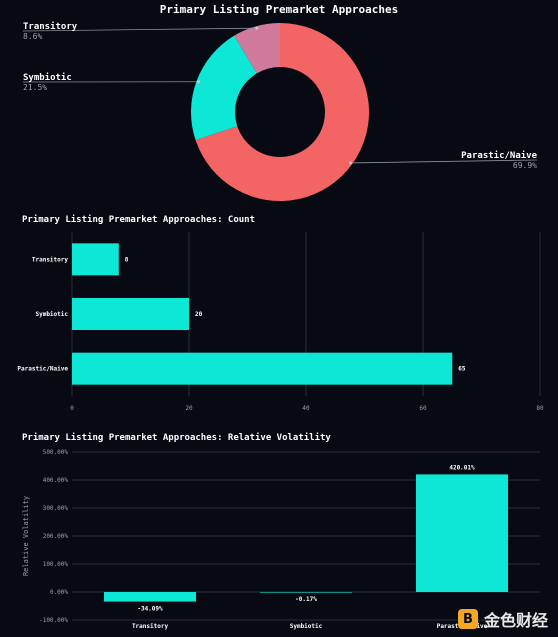 Image resolution: width=558 pixels, height=637 pixels. What do you see at coordinates (26, 536) in the screenshot?
I see `y-axis-label: Relative Volatility` at bounding box center [26, 536].